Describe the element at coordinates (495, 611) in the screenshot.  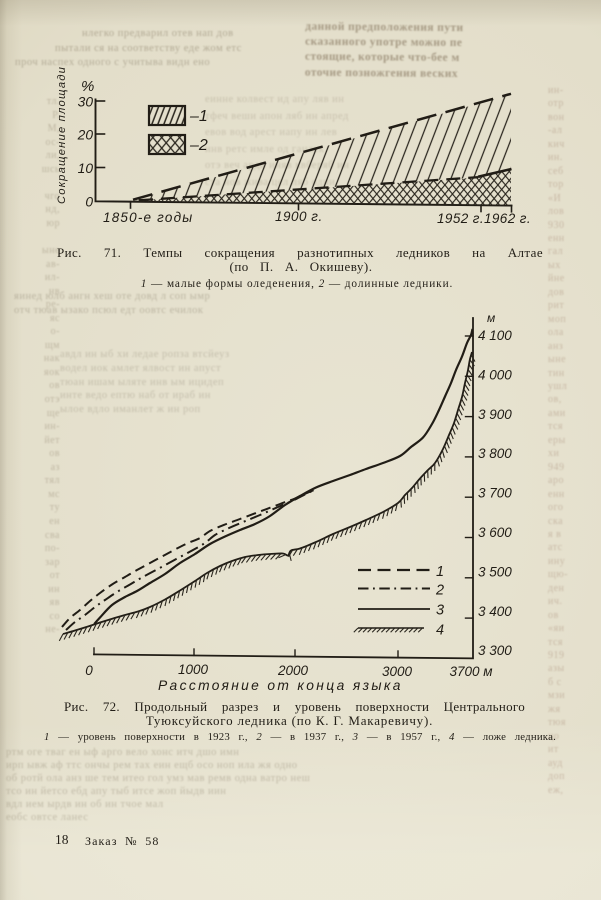
I see `svg-text: 3 400` at that location.